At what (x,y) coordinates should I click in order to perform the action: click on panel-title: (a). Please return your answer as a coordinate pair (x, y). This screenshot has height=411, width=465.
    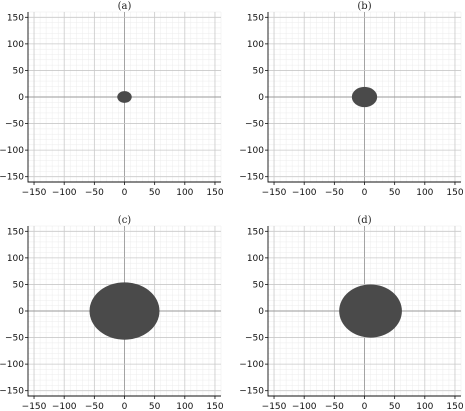
    Looking at the image, I should click on (125, 6).